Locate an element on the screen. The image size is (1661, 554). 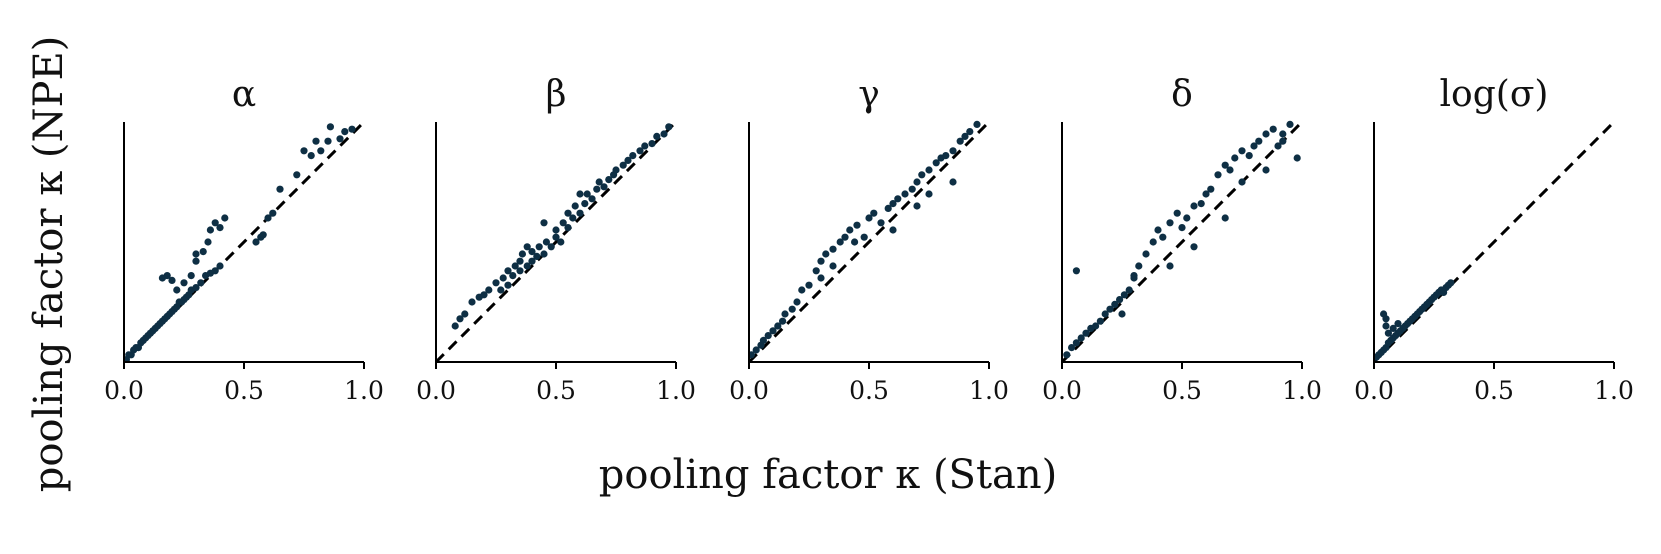
panel-3: γ 0.0 0.5 1.0 is located at coordinates (869, 239).